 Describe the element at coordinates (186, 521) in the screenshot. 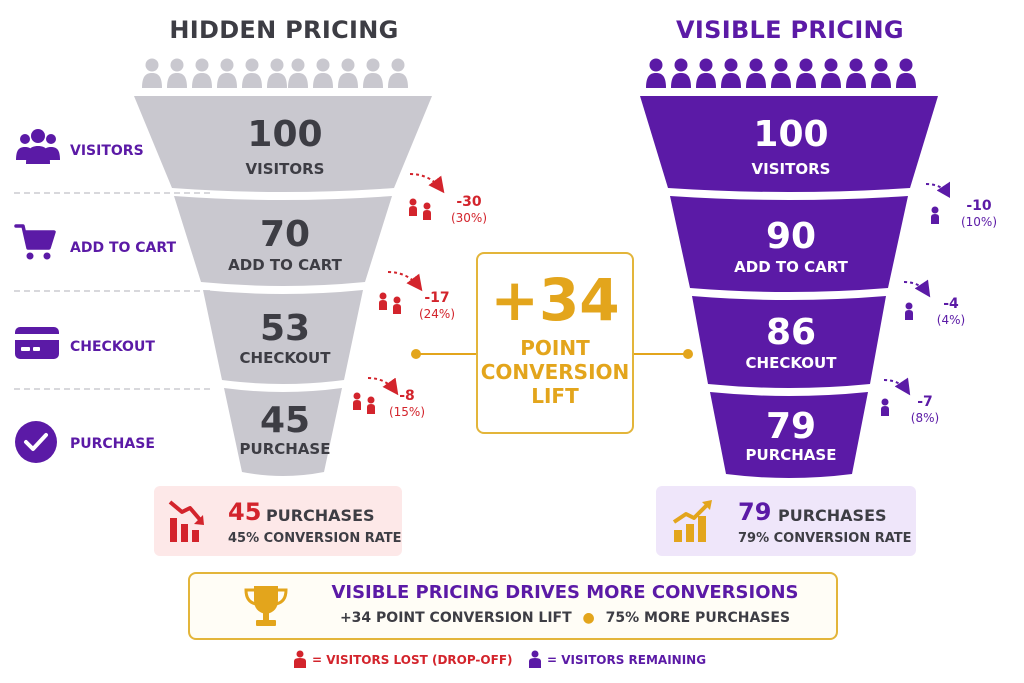

I see `chart-down-icon` at that location.